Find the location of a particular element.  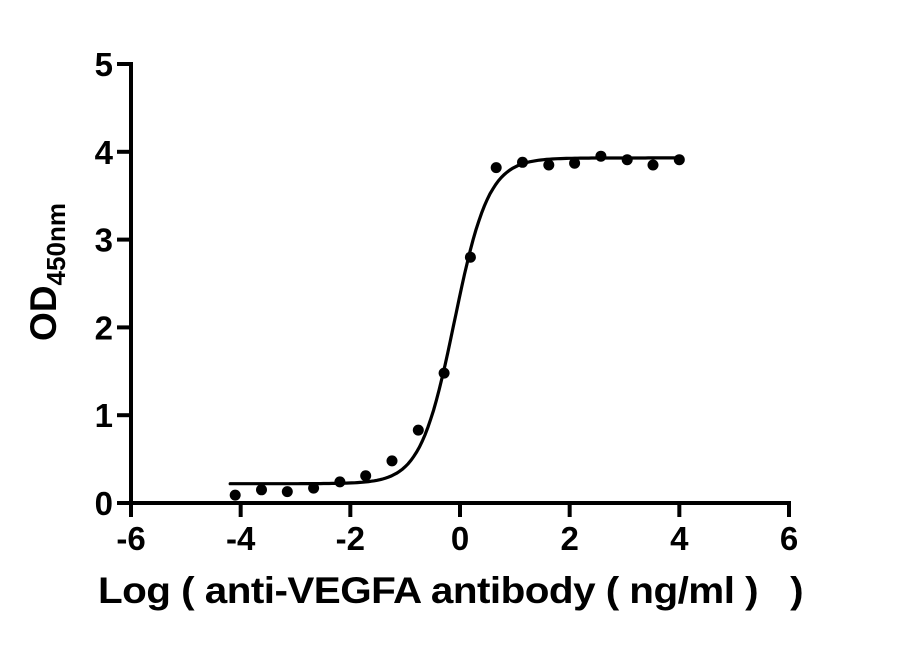

x-tick-label: -4 is located at coordinates (241, 538).